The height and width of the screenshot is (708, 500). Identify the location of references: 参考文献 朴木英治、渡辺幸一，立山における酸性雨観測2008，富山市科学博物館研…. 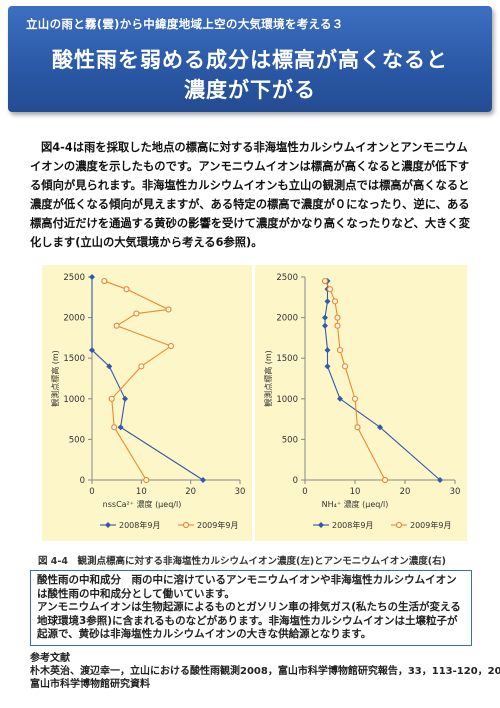
(265, 671).